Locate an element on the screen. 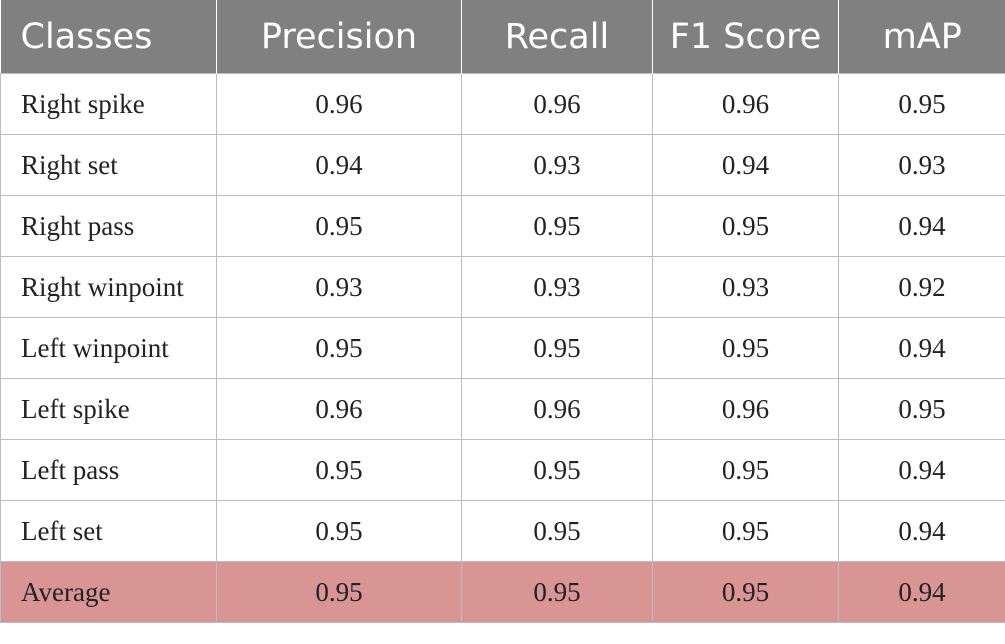 The height and width of the screenshot is (644, 1005). header-recall: Recall is located at coordinates (557, 37).